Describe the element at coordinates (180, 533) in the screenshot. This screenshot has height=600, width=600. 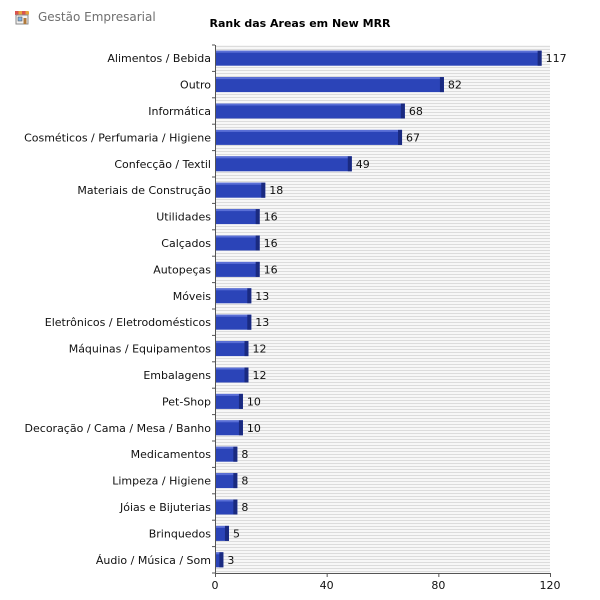
I see `category-label: Brinquedos` at that location.